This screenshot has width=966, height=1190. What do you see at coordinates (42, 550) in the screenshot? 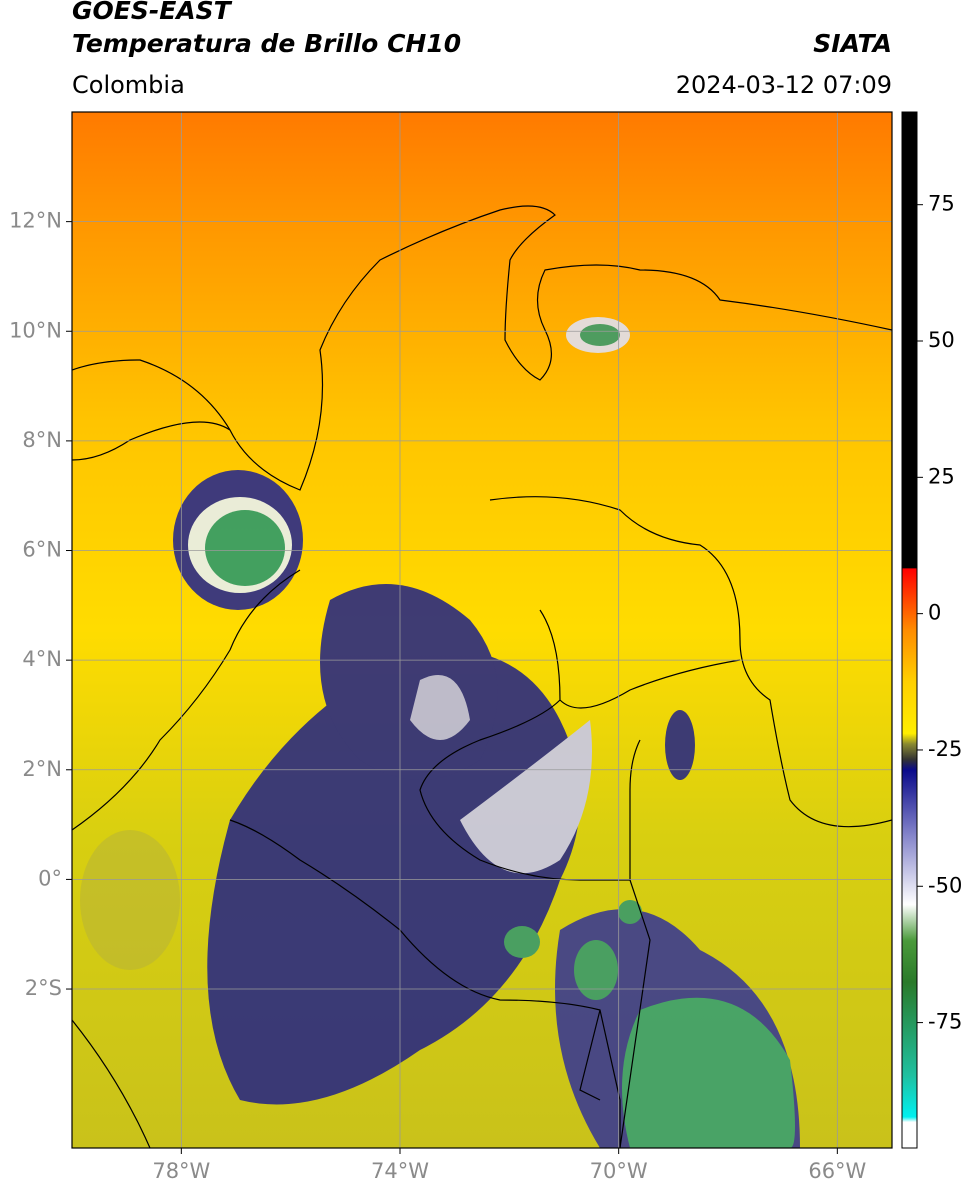
I see `y-tick-label: 6°N` at bounding box center [42, 550].